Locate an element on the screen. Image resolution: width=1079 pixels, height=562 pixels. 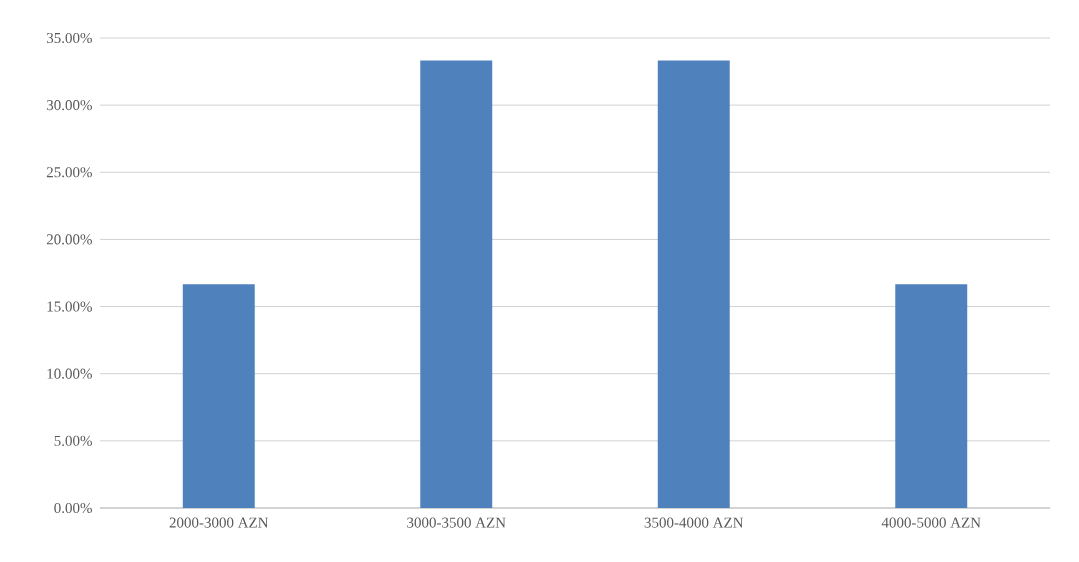
x-tick-label: 4000-5000 AZN is located at coordinates (931, 522).